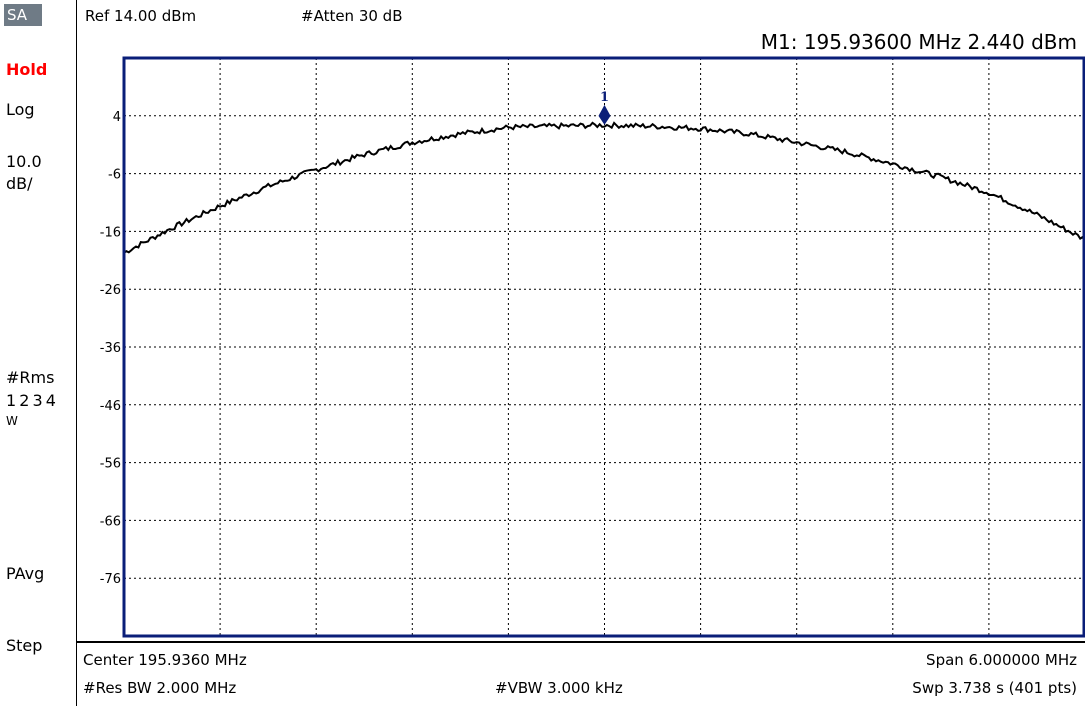  What do you see at coordinates (994, 688) in the screenshot?
I see `sweep-info: Swp 3.738 s (401 pts)` at bounding box center [994, 688].